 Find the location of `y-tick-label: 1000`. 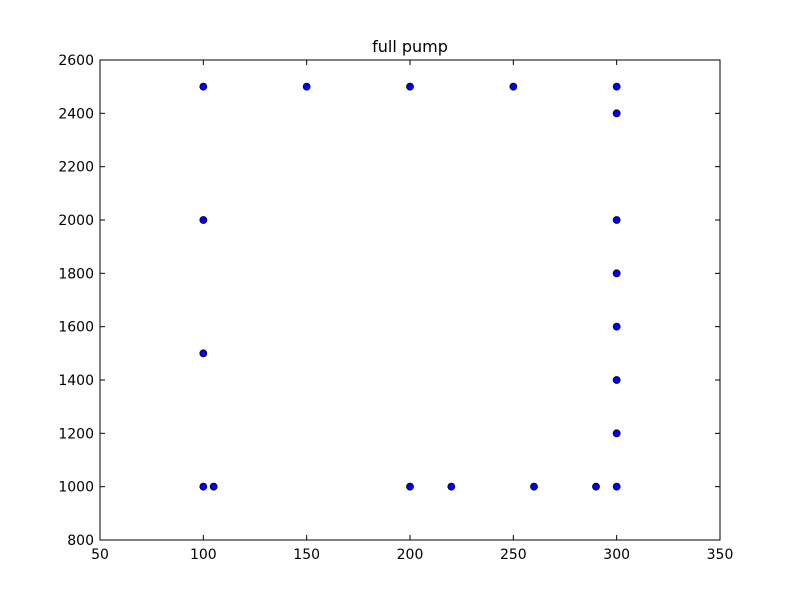

y-tick-label: 1000 is located at coordinates (76, 488).